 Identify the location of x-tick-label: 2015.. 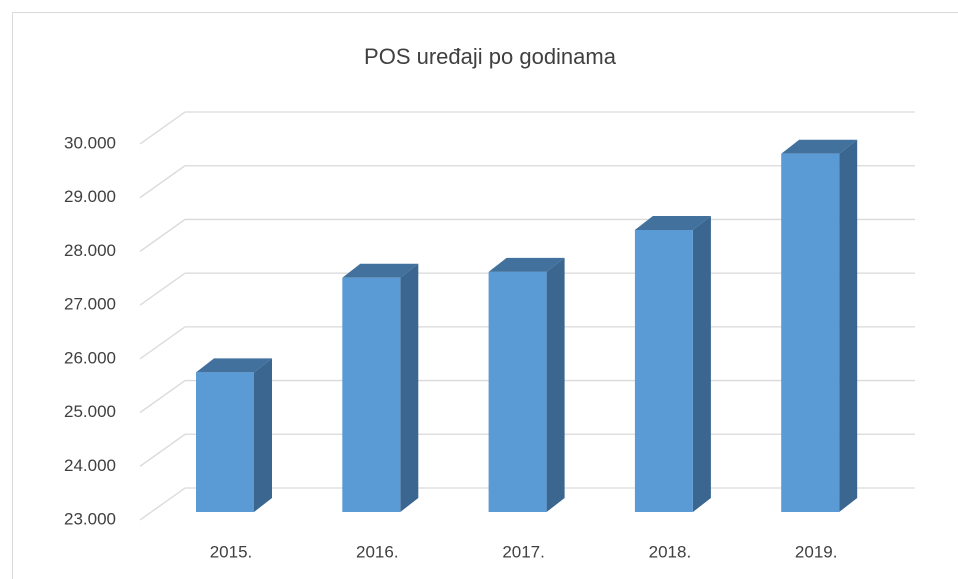
(231, 551).